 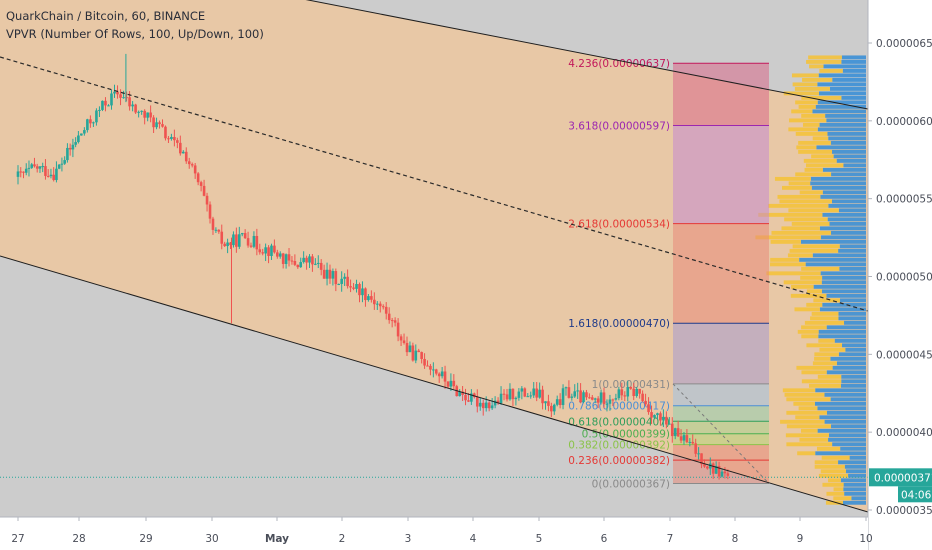 What do you see at coordinates (800, 539) in the screenshot?
I see `time-tick-label: 9` at bounding box center [800, 539].